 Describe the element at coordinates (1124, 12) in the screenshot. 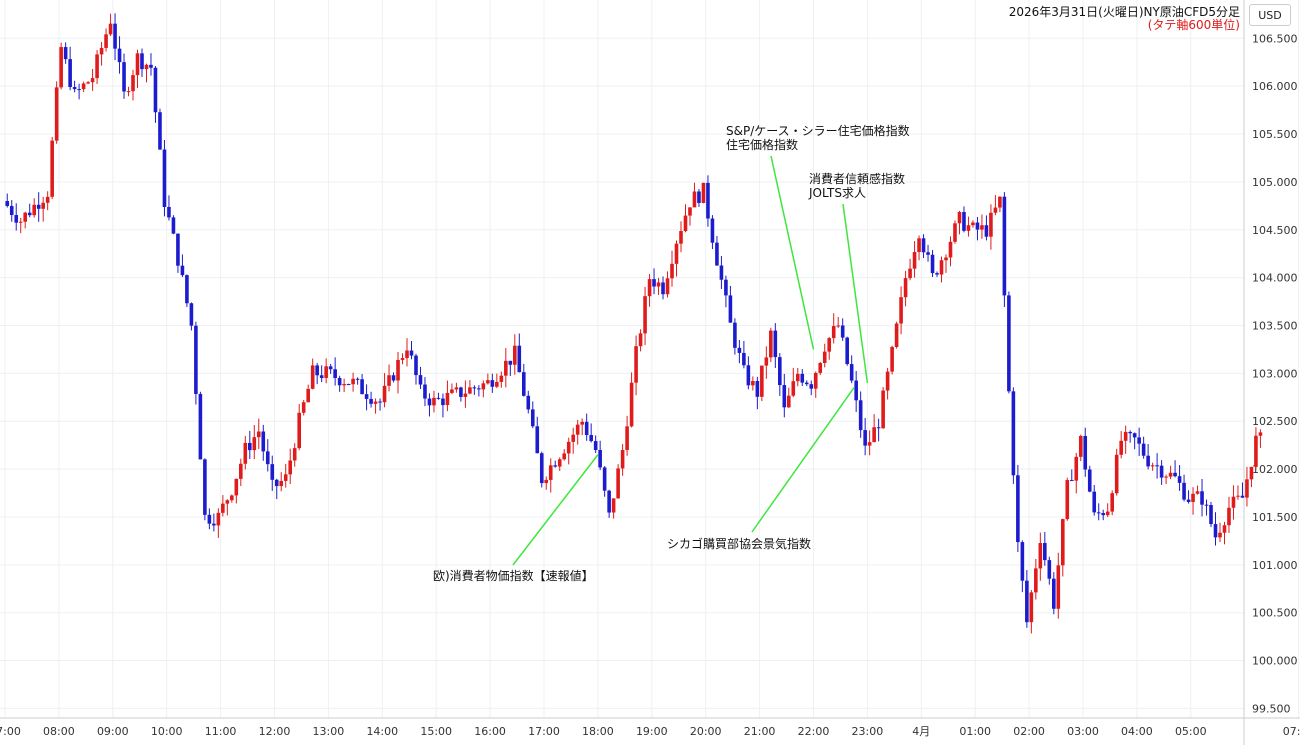

I see `chart-title: 2026年3月31日(火曜日)NY原油CFD5分足` at that location.